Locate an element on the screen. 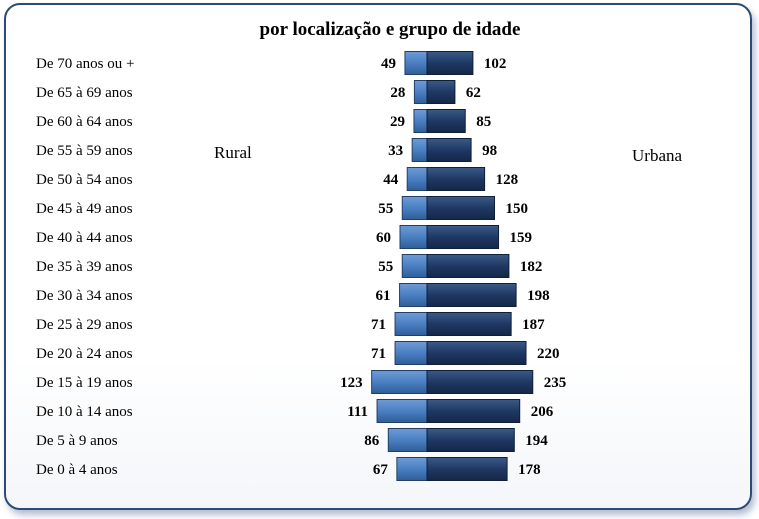  category-label: De 45 à 49 anos is located at coordinates (84, 209).